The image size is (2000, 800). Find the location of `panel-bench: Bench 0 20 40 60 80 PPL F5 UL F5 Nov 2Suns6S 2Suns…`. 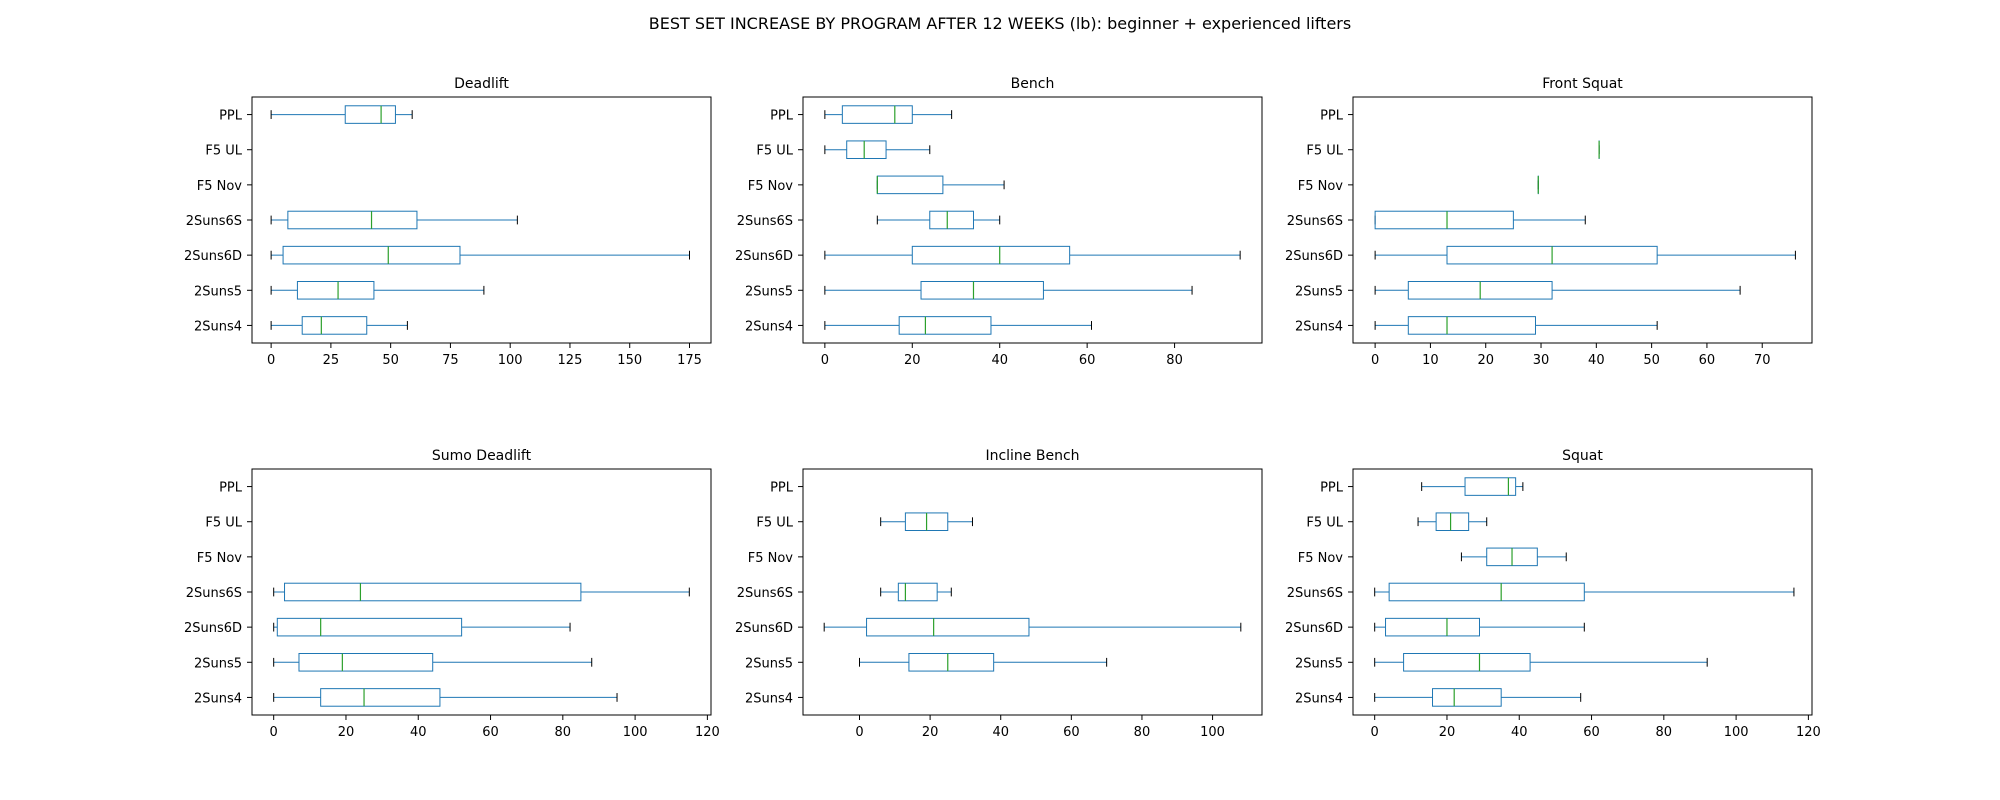

panel-bench: Bench 0 20 40 60 80 PPL F5 UL F5 Nov 2Suns6S 2Suns… is located at coordinates (999, 222).